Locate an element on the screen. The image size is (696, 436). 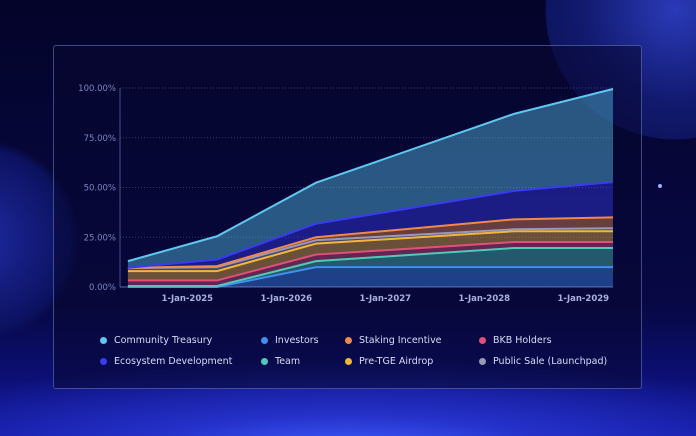
line-team is located at coordinates (370, 267).